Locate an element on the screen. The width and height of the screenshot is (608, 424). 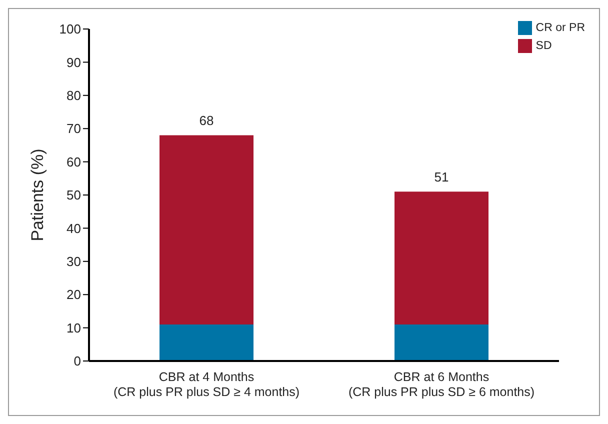
legend-label: CR or PR is located at coordinates (560, 28).